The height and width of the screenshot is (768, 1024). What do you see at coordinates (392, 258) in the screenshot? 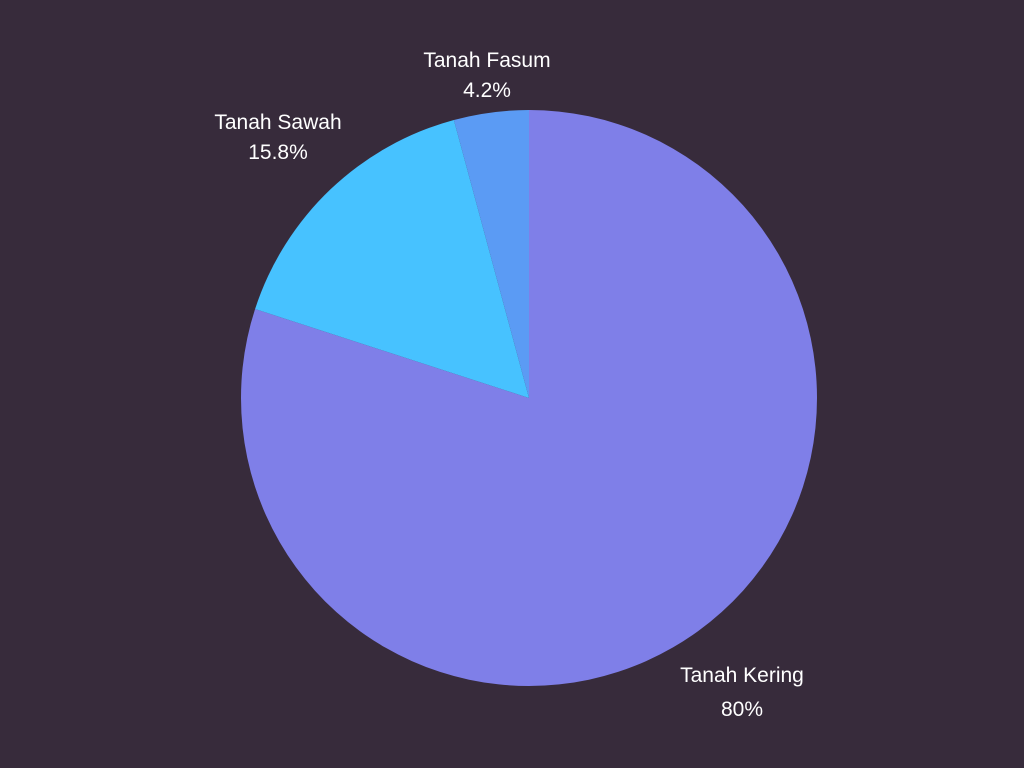
I see `pie-slice-tanah-sawah` at bounding box center [392, 258].